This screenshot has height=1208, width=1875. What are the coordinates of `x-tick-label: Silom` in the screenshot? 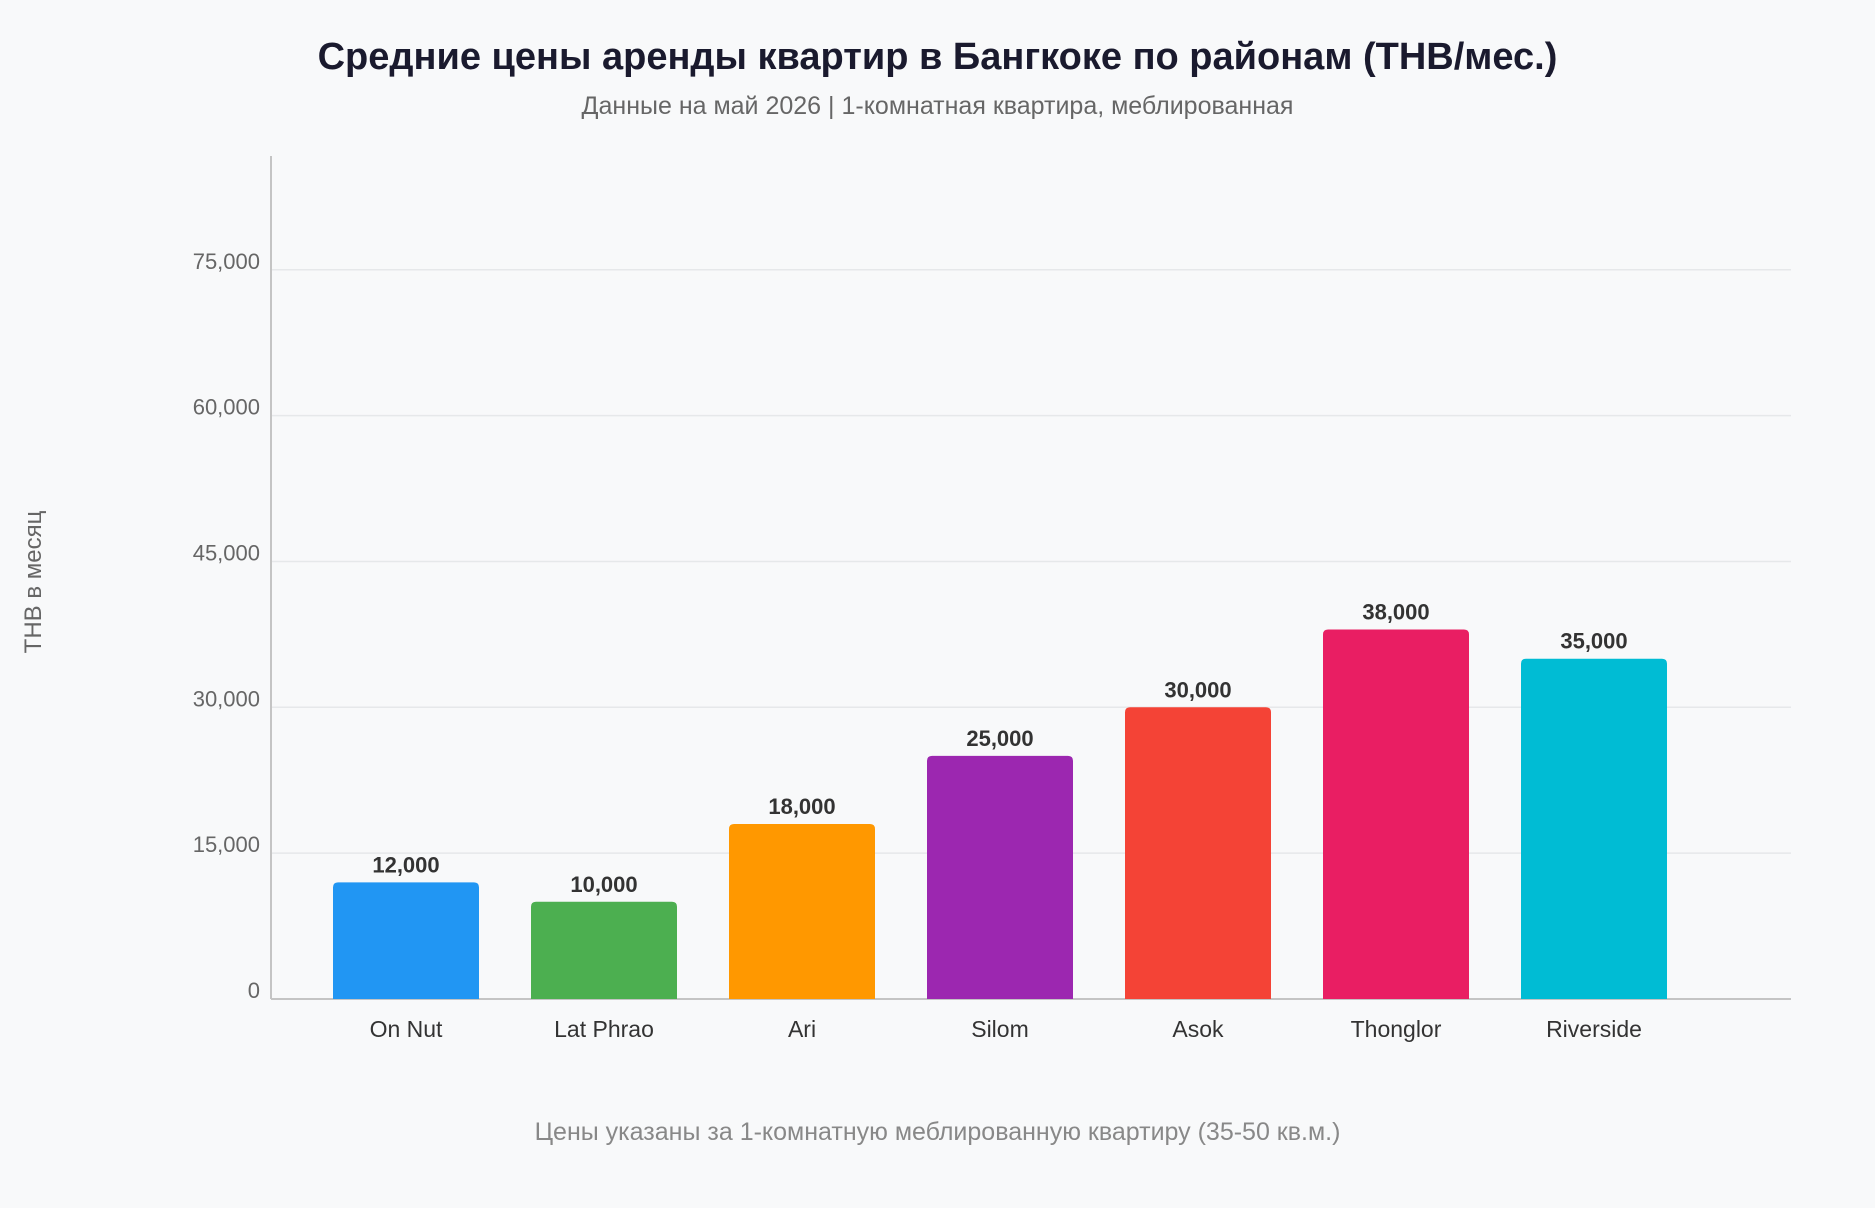 It's located at (1000, 1029).